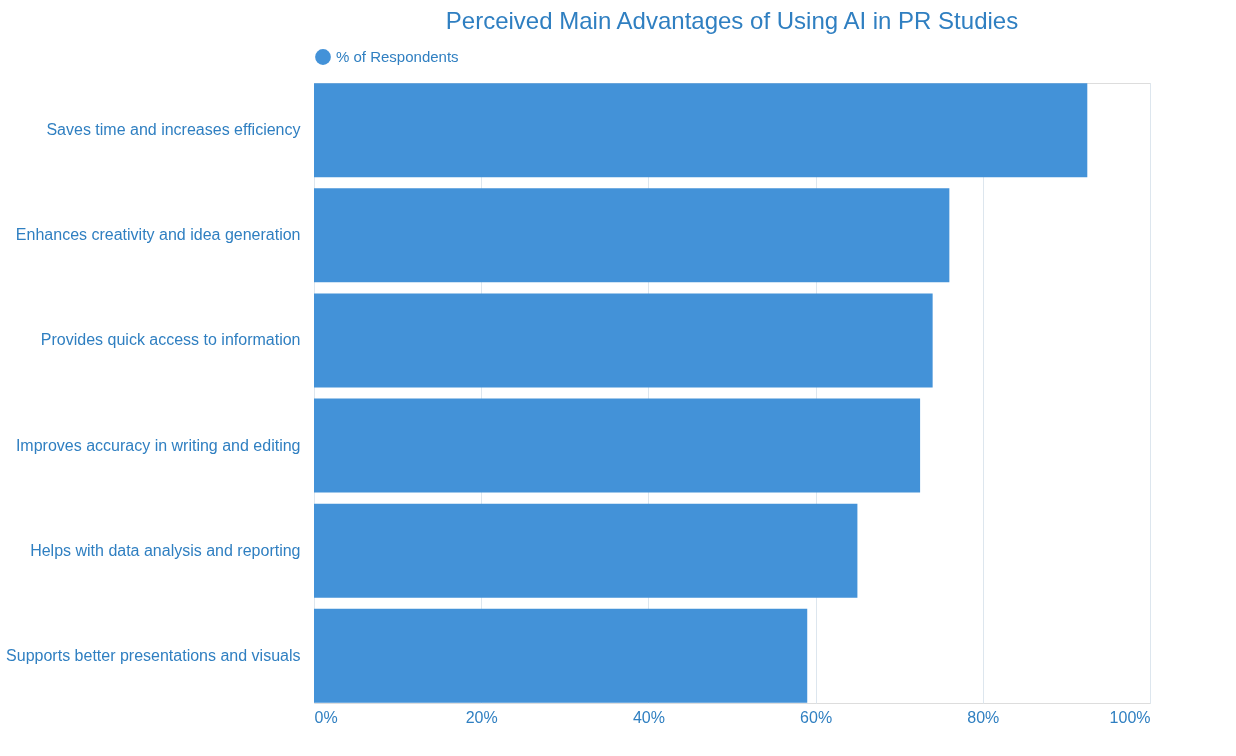  I want to click on x-tick-label: 0%, so click(326, 717).